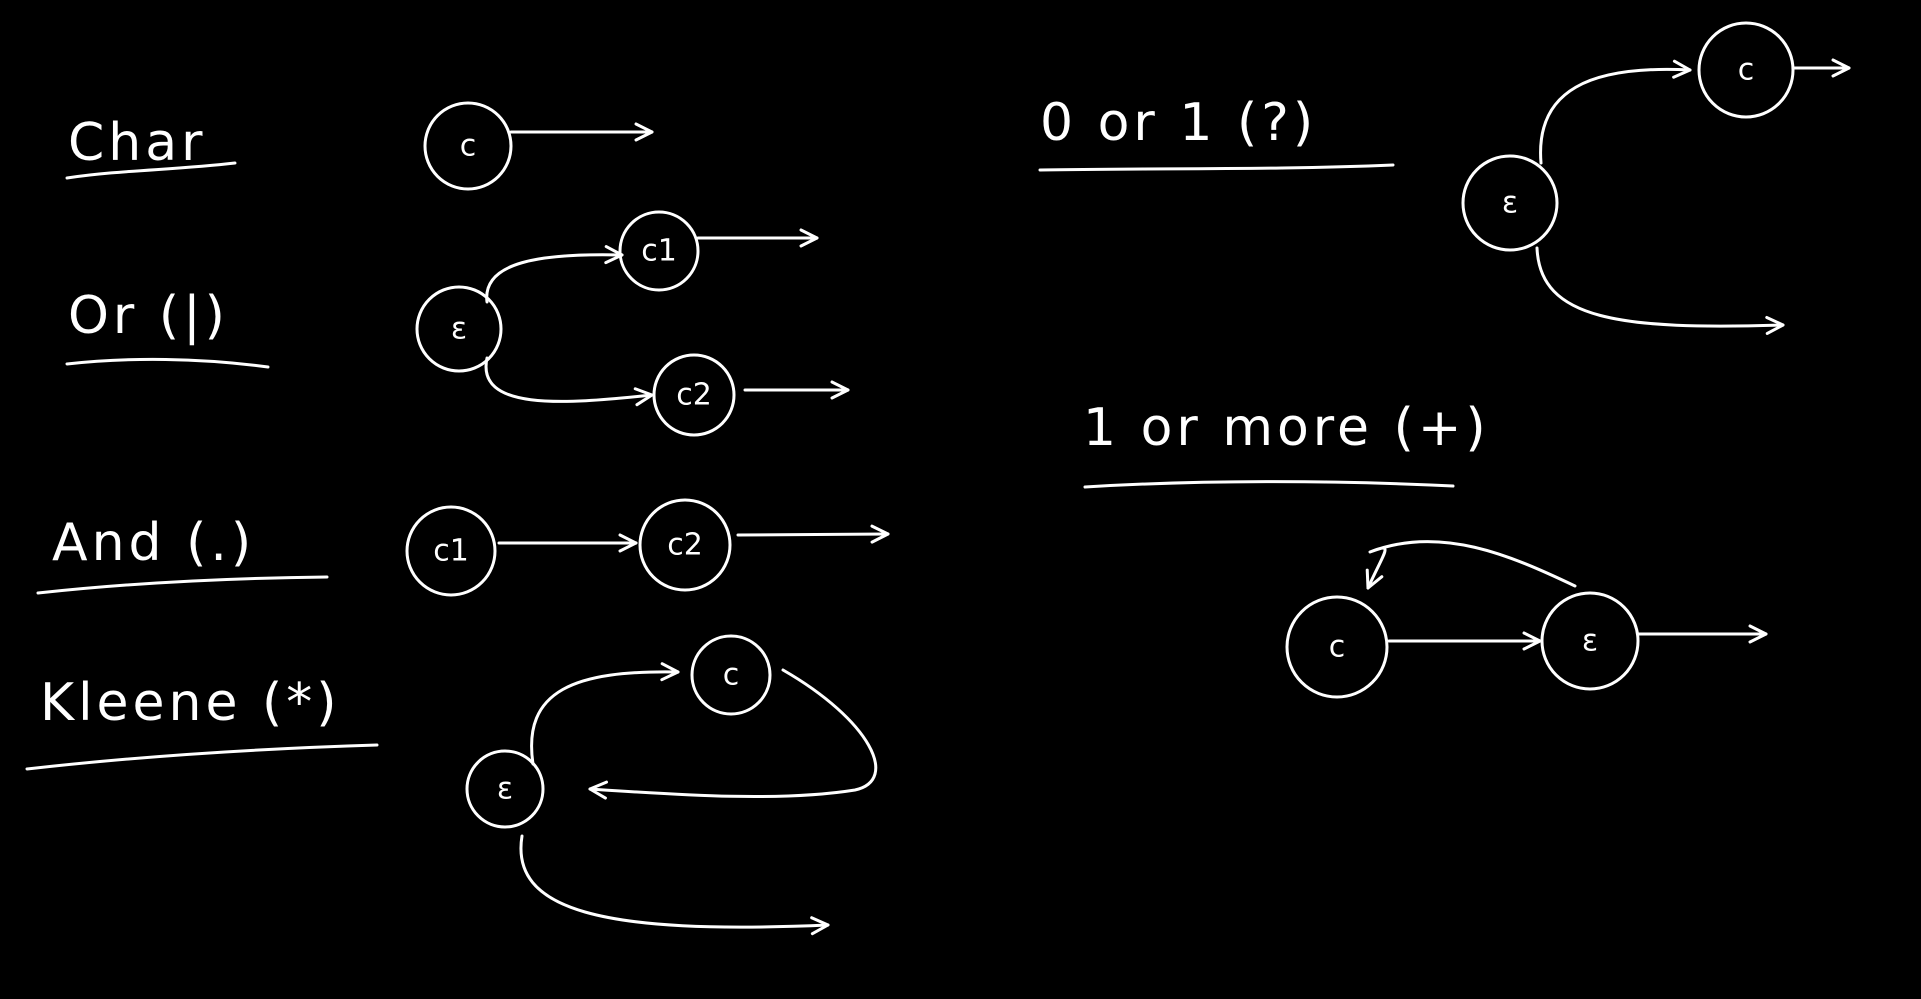  I want to click on and-node-c1: c1, so click(451, 551).